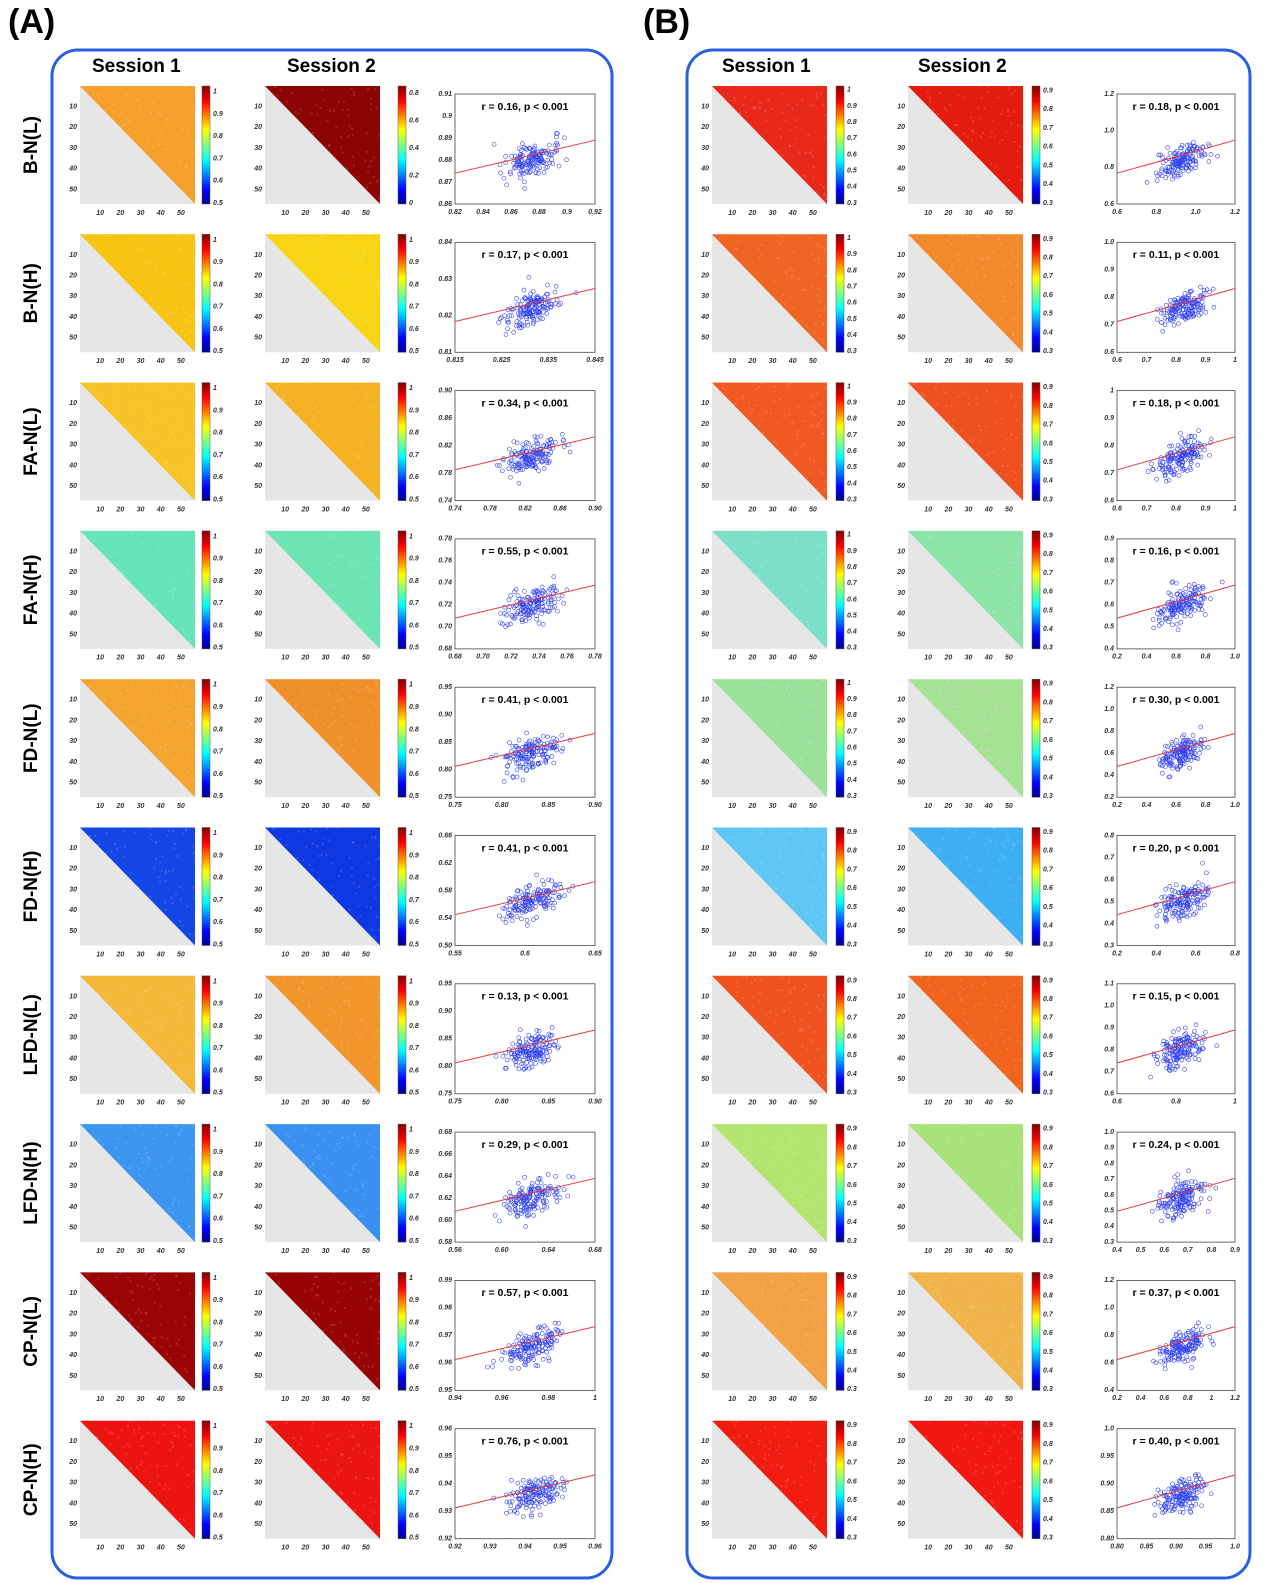 The image size is (1263, 1583). Describe the element at coordinates (849, 238) in the screenshot. I see `colorbar-tick: 1` at that location.